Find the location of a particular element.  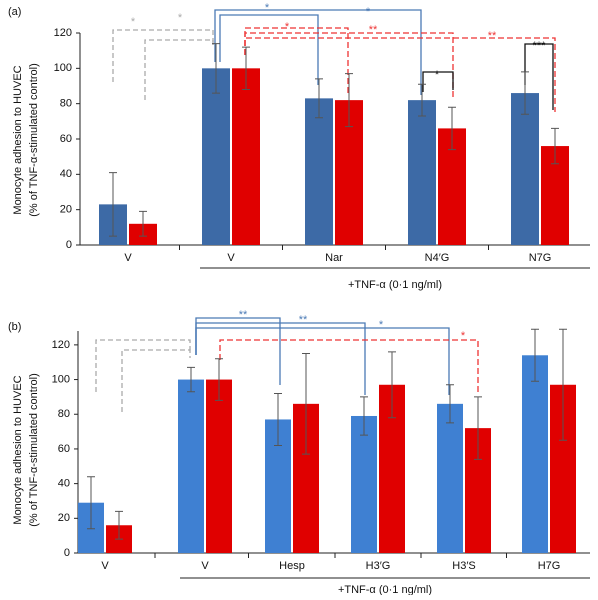

x-tick-label: Hesp is located at coordinates (292, 566).